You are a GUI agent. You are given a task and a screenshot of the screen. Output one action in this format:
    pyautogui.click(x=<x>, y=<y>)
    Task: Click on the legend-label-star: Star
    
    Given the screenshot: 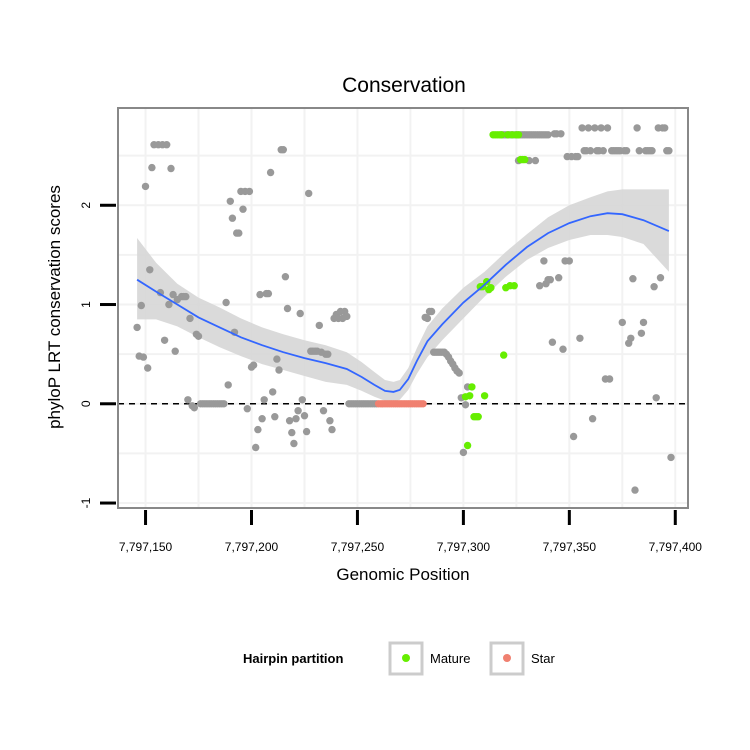 What is the action you would take?
    pyautogui.click(x=543, y=658)
    